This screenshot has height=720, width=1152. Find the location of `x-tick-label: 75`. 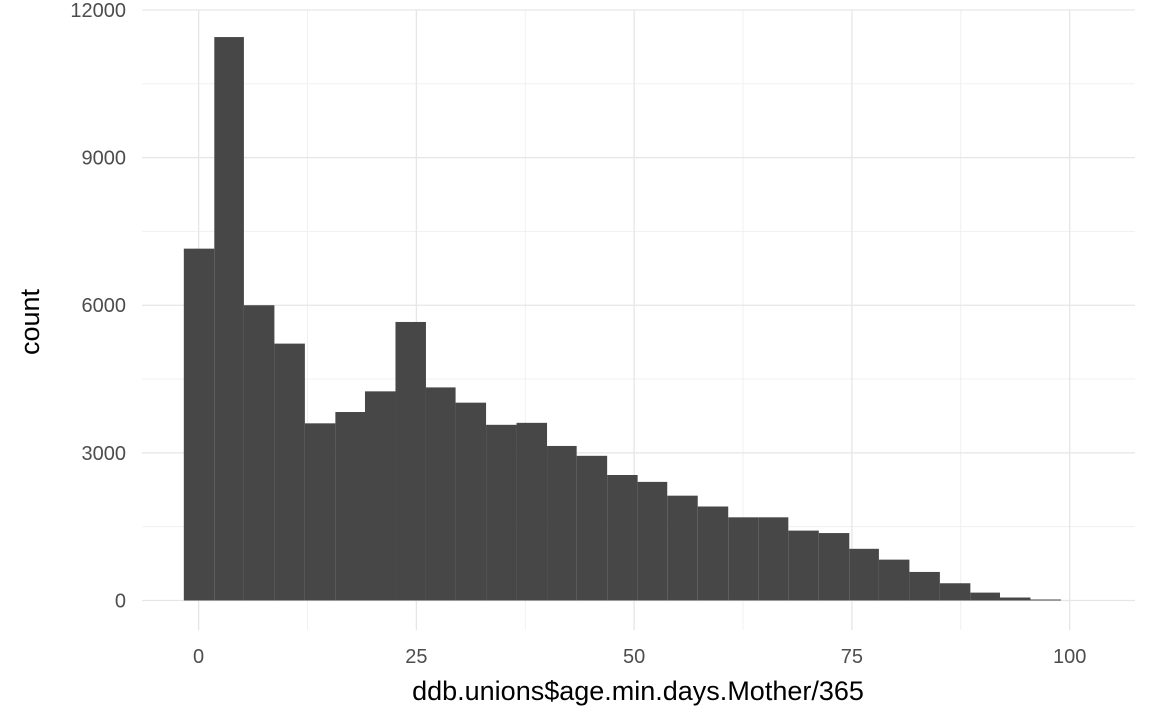

x-tick-label: 75 is located at coordinates (852, 657).